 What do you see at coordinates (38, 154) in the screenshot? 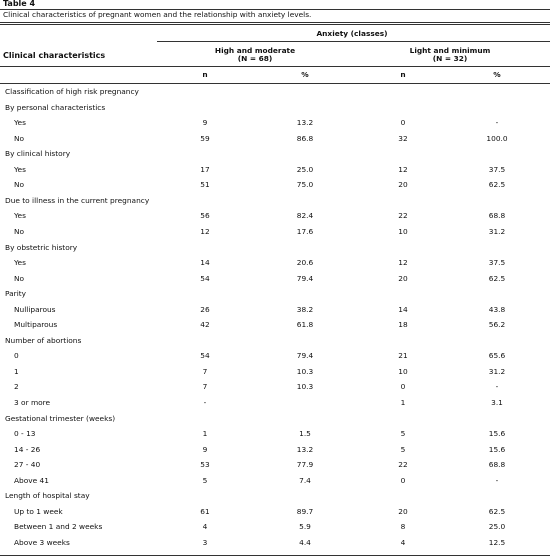
I see `section-label: By clinical history` at bounding box center [38, 154].